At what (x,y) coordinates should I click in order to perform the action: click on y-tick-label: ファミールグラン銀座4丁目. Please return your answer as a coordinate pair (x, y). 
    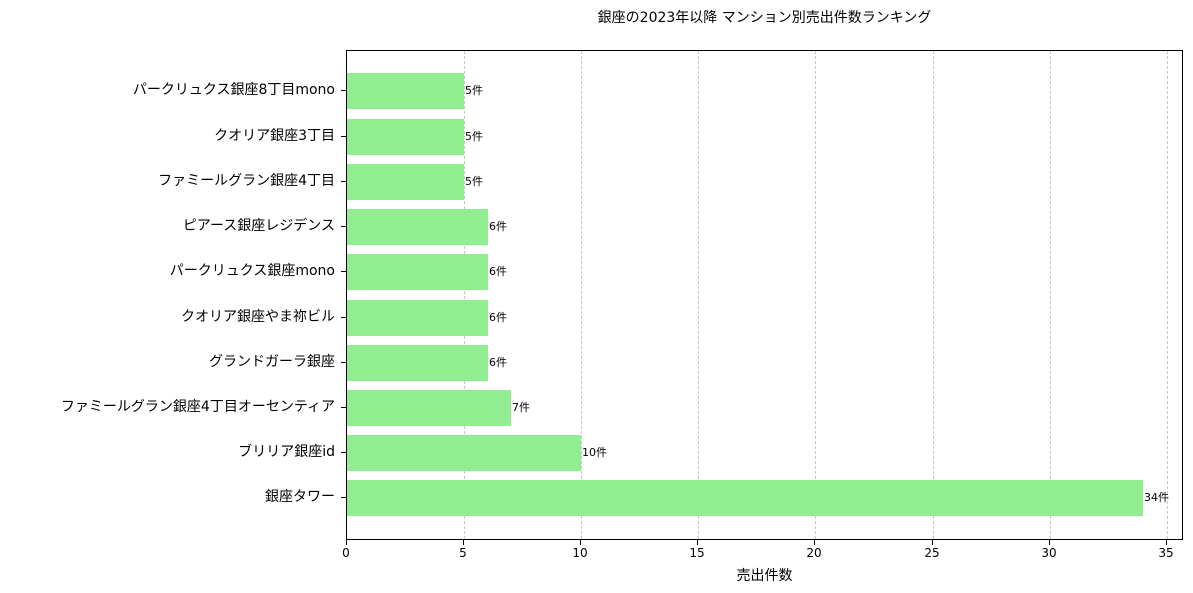
    Looking at the image, I should click on (246, 181).